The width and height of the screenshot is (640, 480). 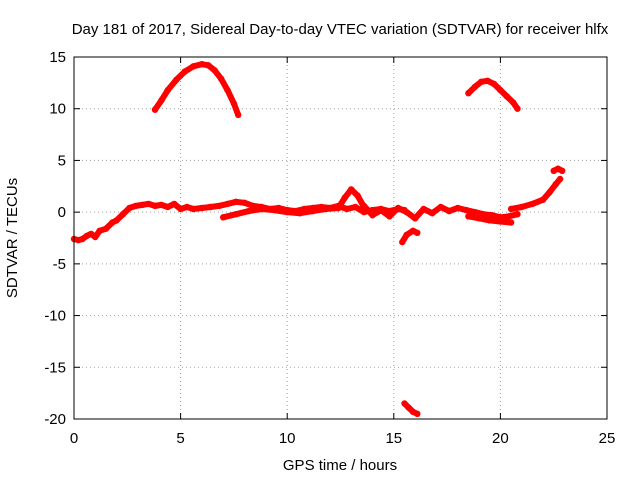 I want to click on y-tick-label: -20, so click(x=55, y=419).